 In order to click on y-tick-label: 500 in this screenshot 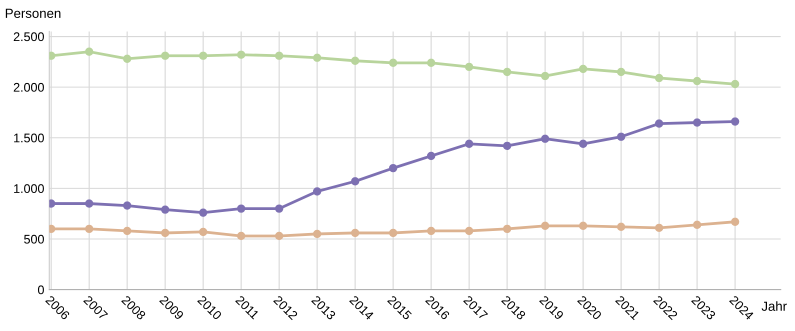, I will do `click(34, 239)`.